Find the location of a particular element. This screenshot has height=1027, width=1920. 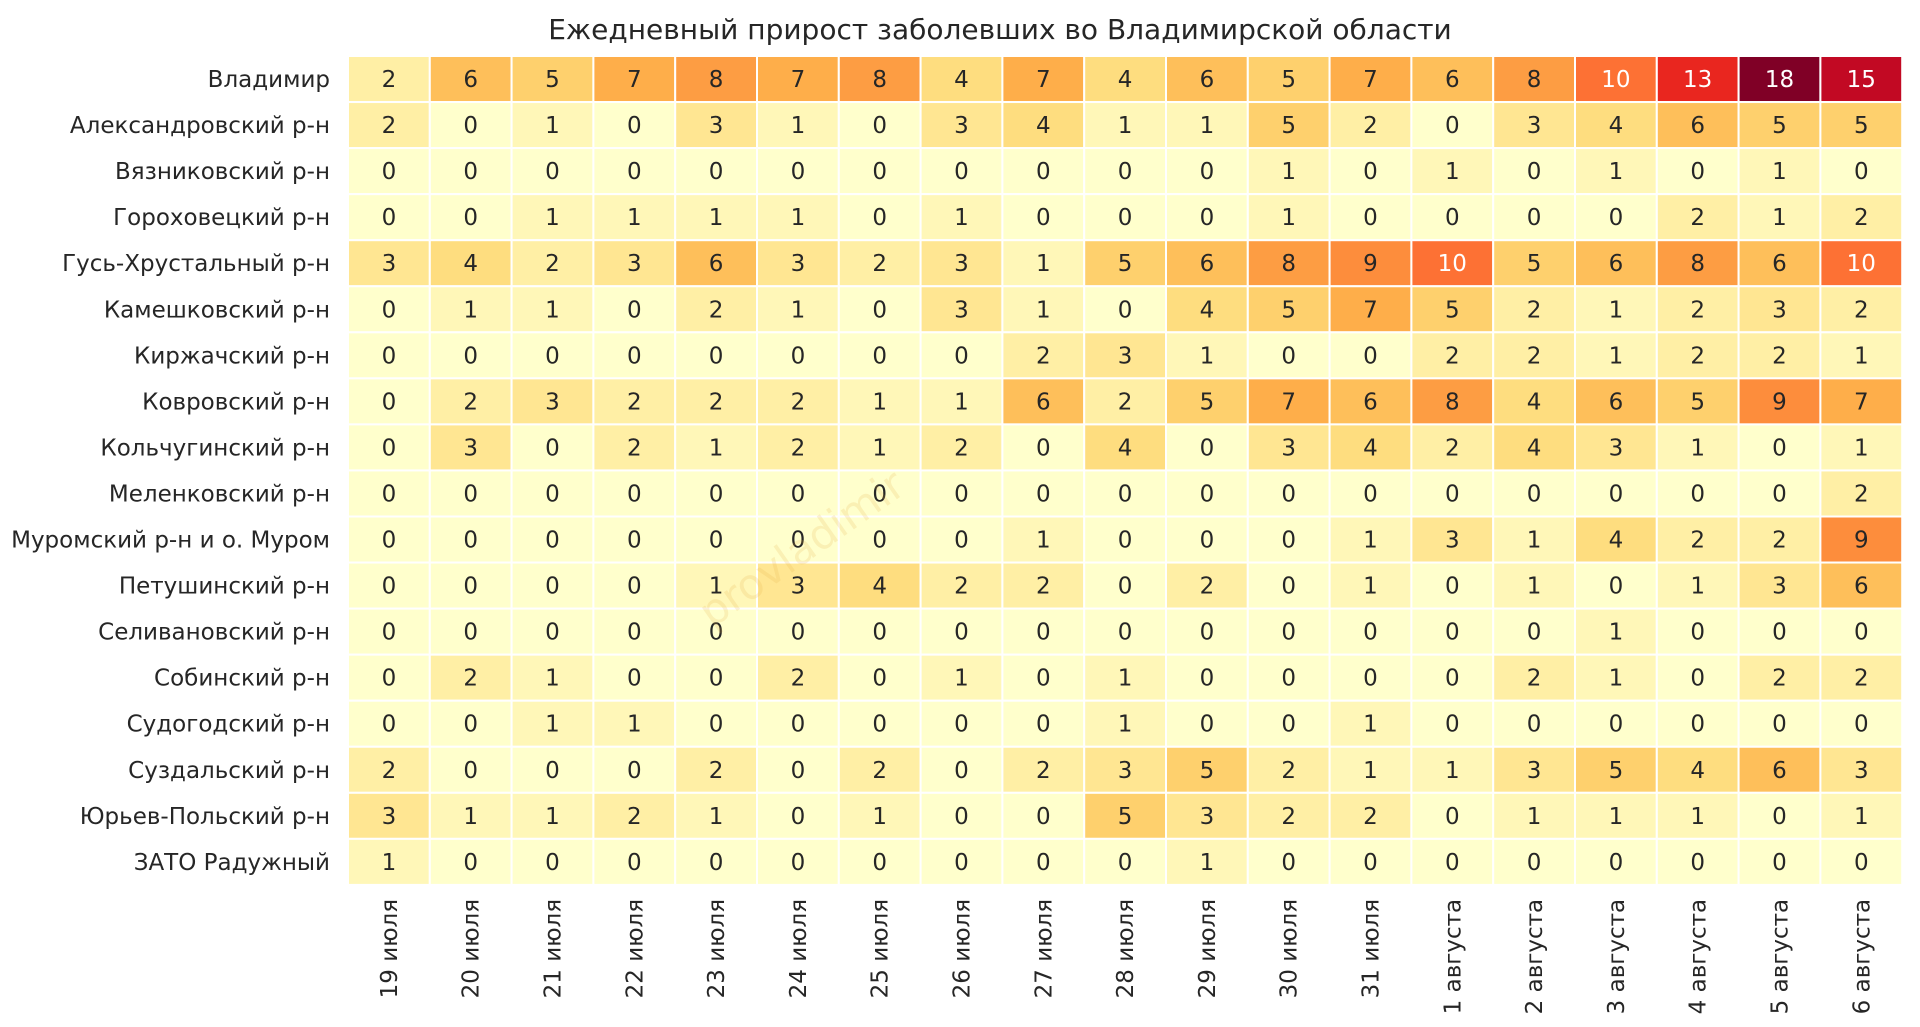

row-label: Гусь-Хрустальный р-н is located at coordinates (196, 264).